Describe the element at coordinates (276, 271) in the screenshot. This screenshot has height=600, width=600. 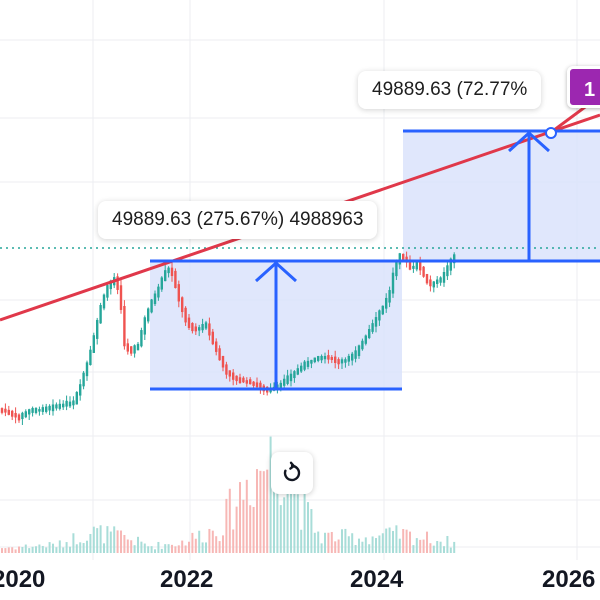
I see `measure-arrowhead-lower` at that location.